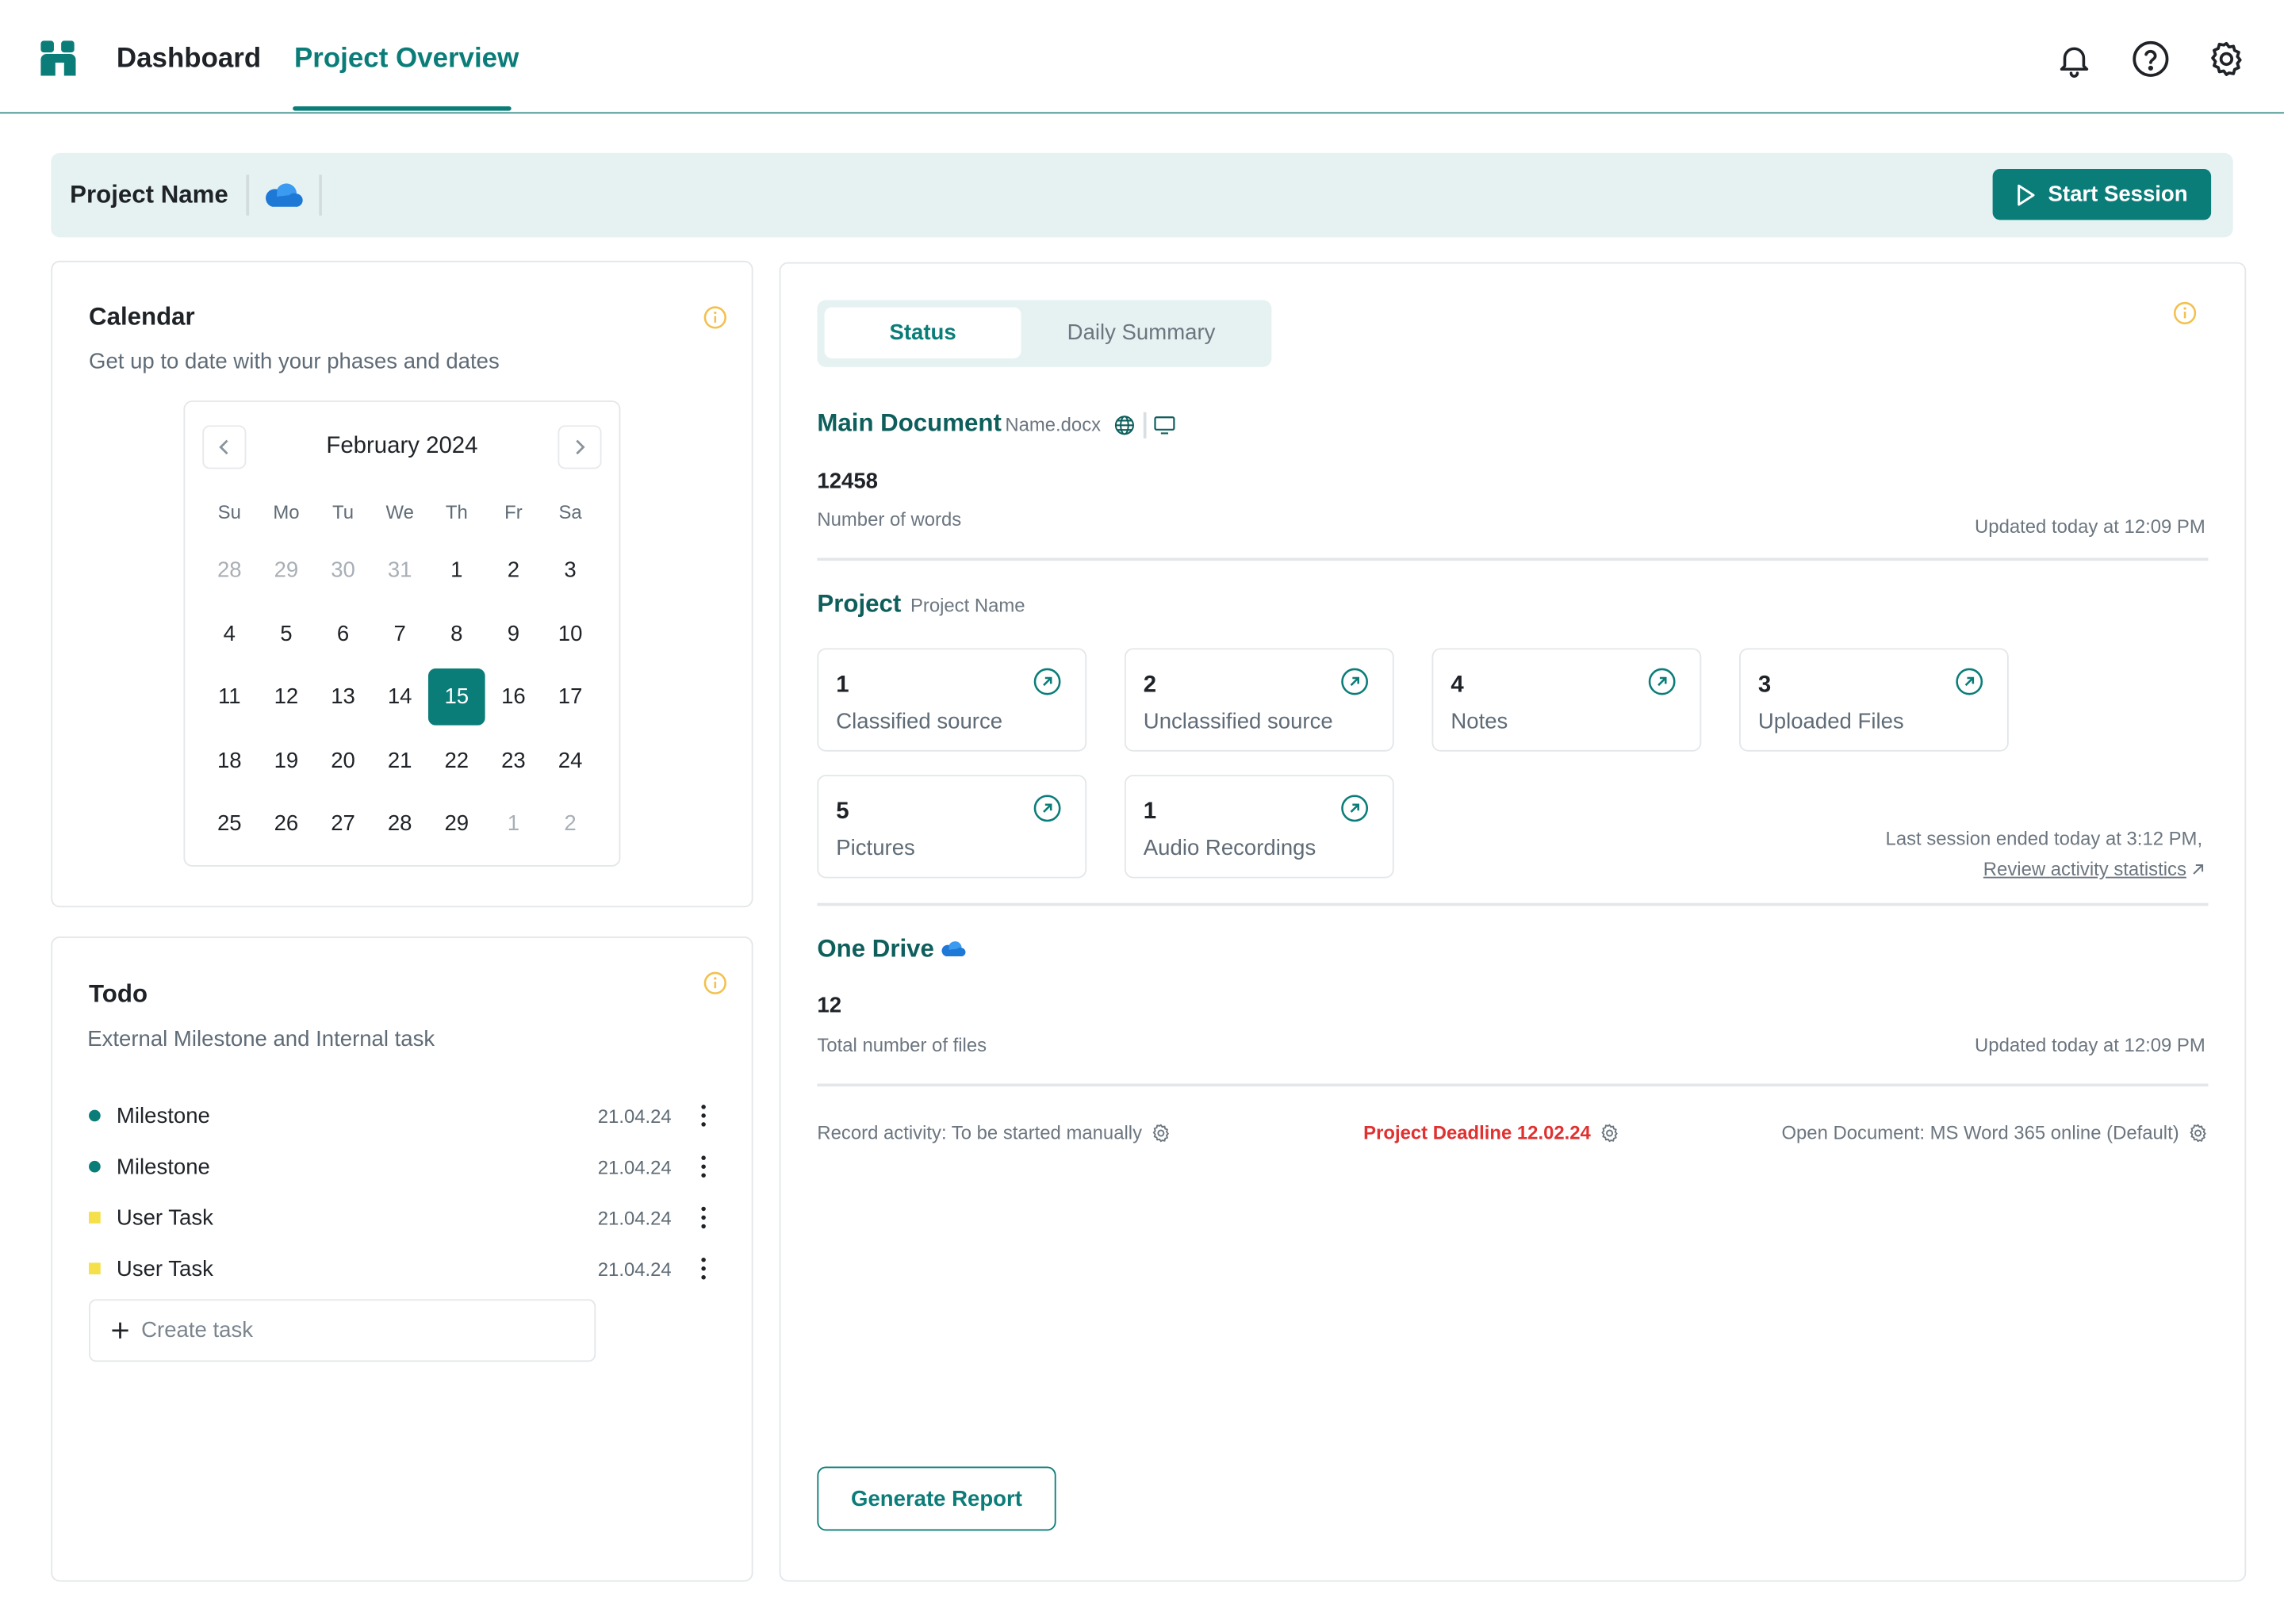  I want to click on calendar-day: 3, so click(570, 570).